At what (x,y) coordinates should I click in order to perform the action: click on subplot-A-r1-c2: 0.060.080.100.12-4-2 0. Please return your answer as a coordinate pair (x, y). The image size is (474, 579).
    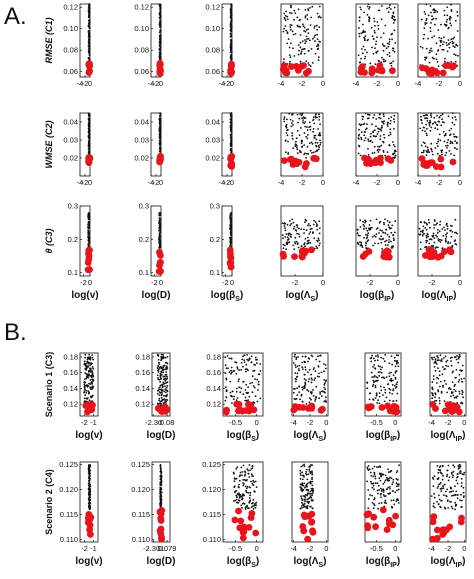
    Looking at the image, I should click on (149, 45).